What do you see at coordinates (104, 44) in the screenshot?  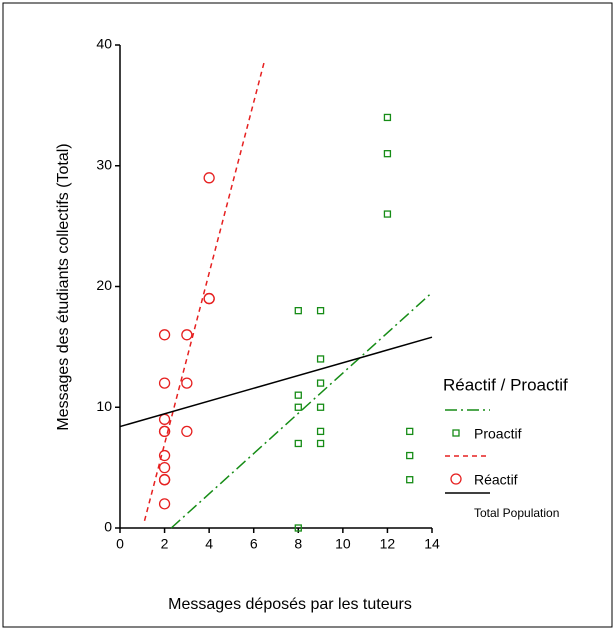 I see `y-tick-label: 40` at bounding box center [104, 44].